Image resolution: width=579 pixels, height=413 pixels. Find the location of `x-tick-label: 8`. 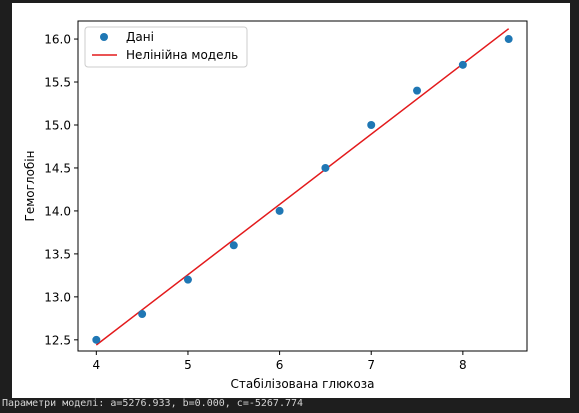

x-tick-label: 8 is located at coordinates (463, 365).